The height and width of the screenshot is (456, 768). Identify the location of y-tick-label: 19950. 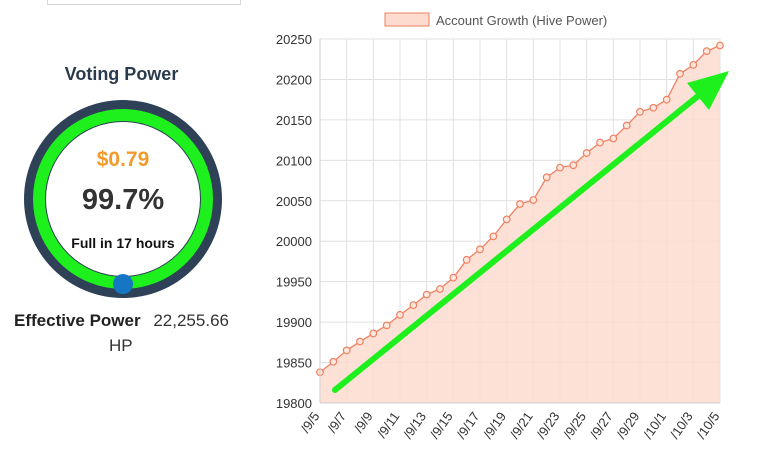
(294, 282).